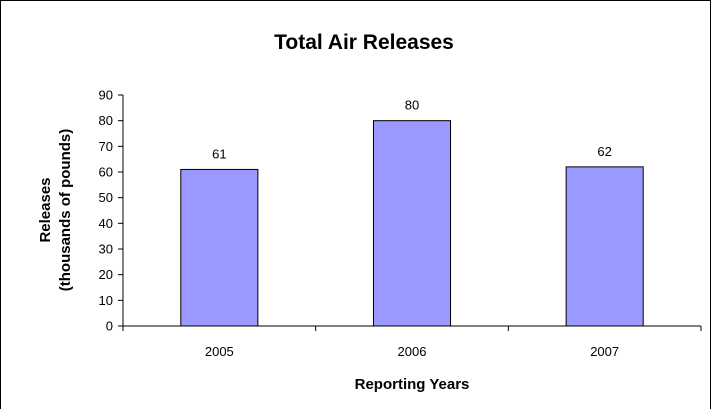 This screenshot has height=410, width=711. I want to click on y-tick-label-80: 80, so click(106, 120).